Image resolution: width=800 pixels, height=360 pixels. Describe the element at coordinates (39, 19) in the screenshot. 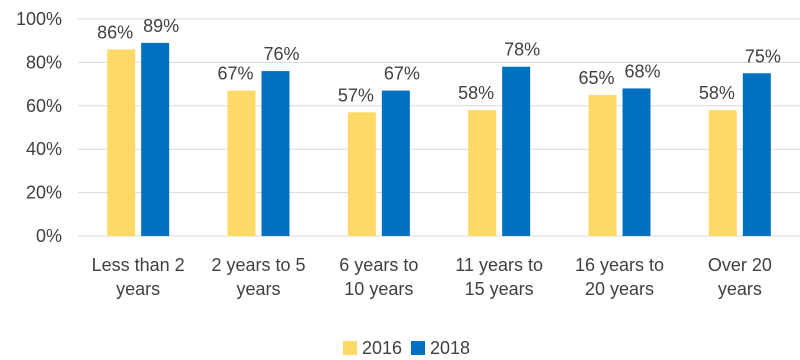

I see `y-tick-label: 100%` at that location.